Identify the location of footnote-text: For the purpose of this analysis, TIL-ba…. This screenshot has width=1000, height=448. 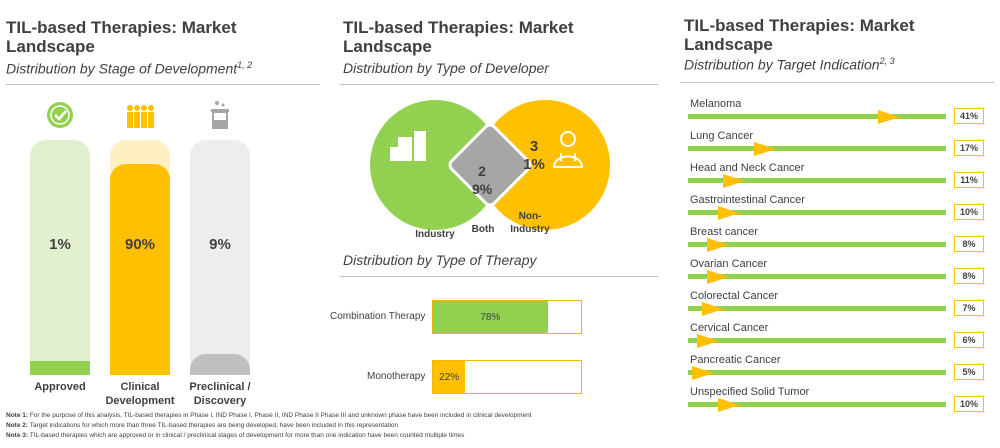
(280, 415).